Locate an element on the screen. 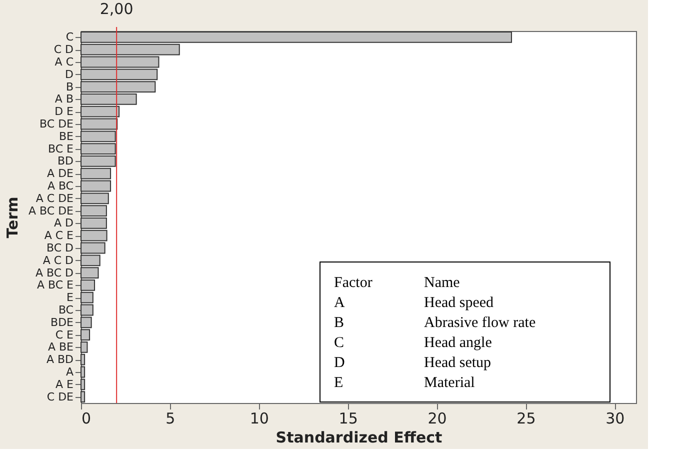 The height and width of the screenshot is (474, 698). y-tick-label: B is located at coordinates (70, 87).